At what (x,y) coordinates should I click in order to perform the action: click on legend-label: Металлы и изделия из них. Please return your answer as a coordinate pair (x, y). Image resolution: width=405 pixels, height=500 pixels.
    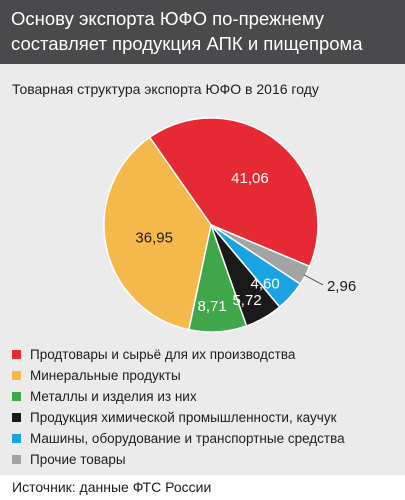
    Looking at the image, I should click on (113, 396).